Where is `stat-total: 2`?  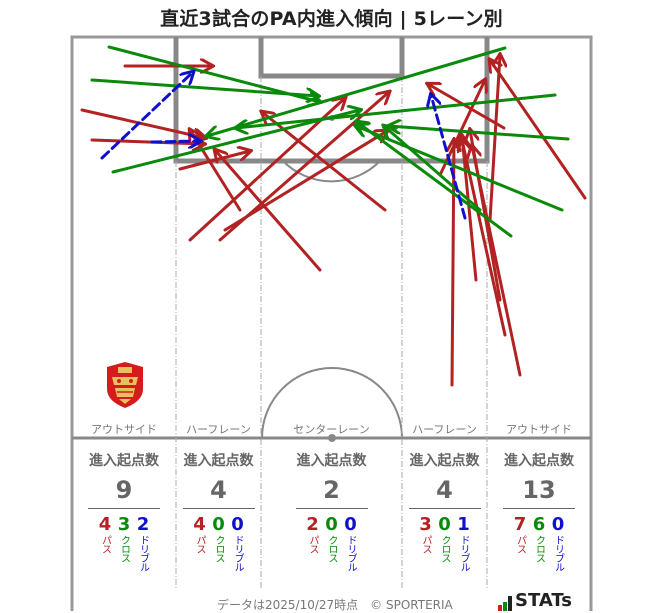 stat-total: 2 is located at coordinates (331, 490).